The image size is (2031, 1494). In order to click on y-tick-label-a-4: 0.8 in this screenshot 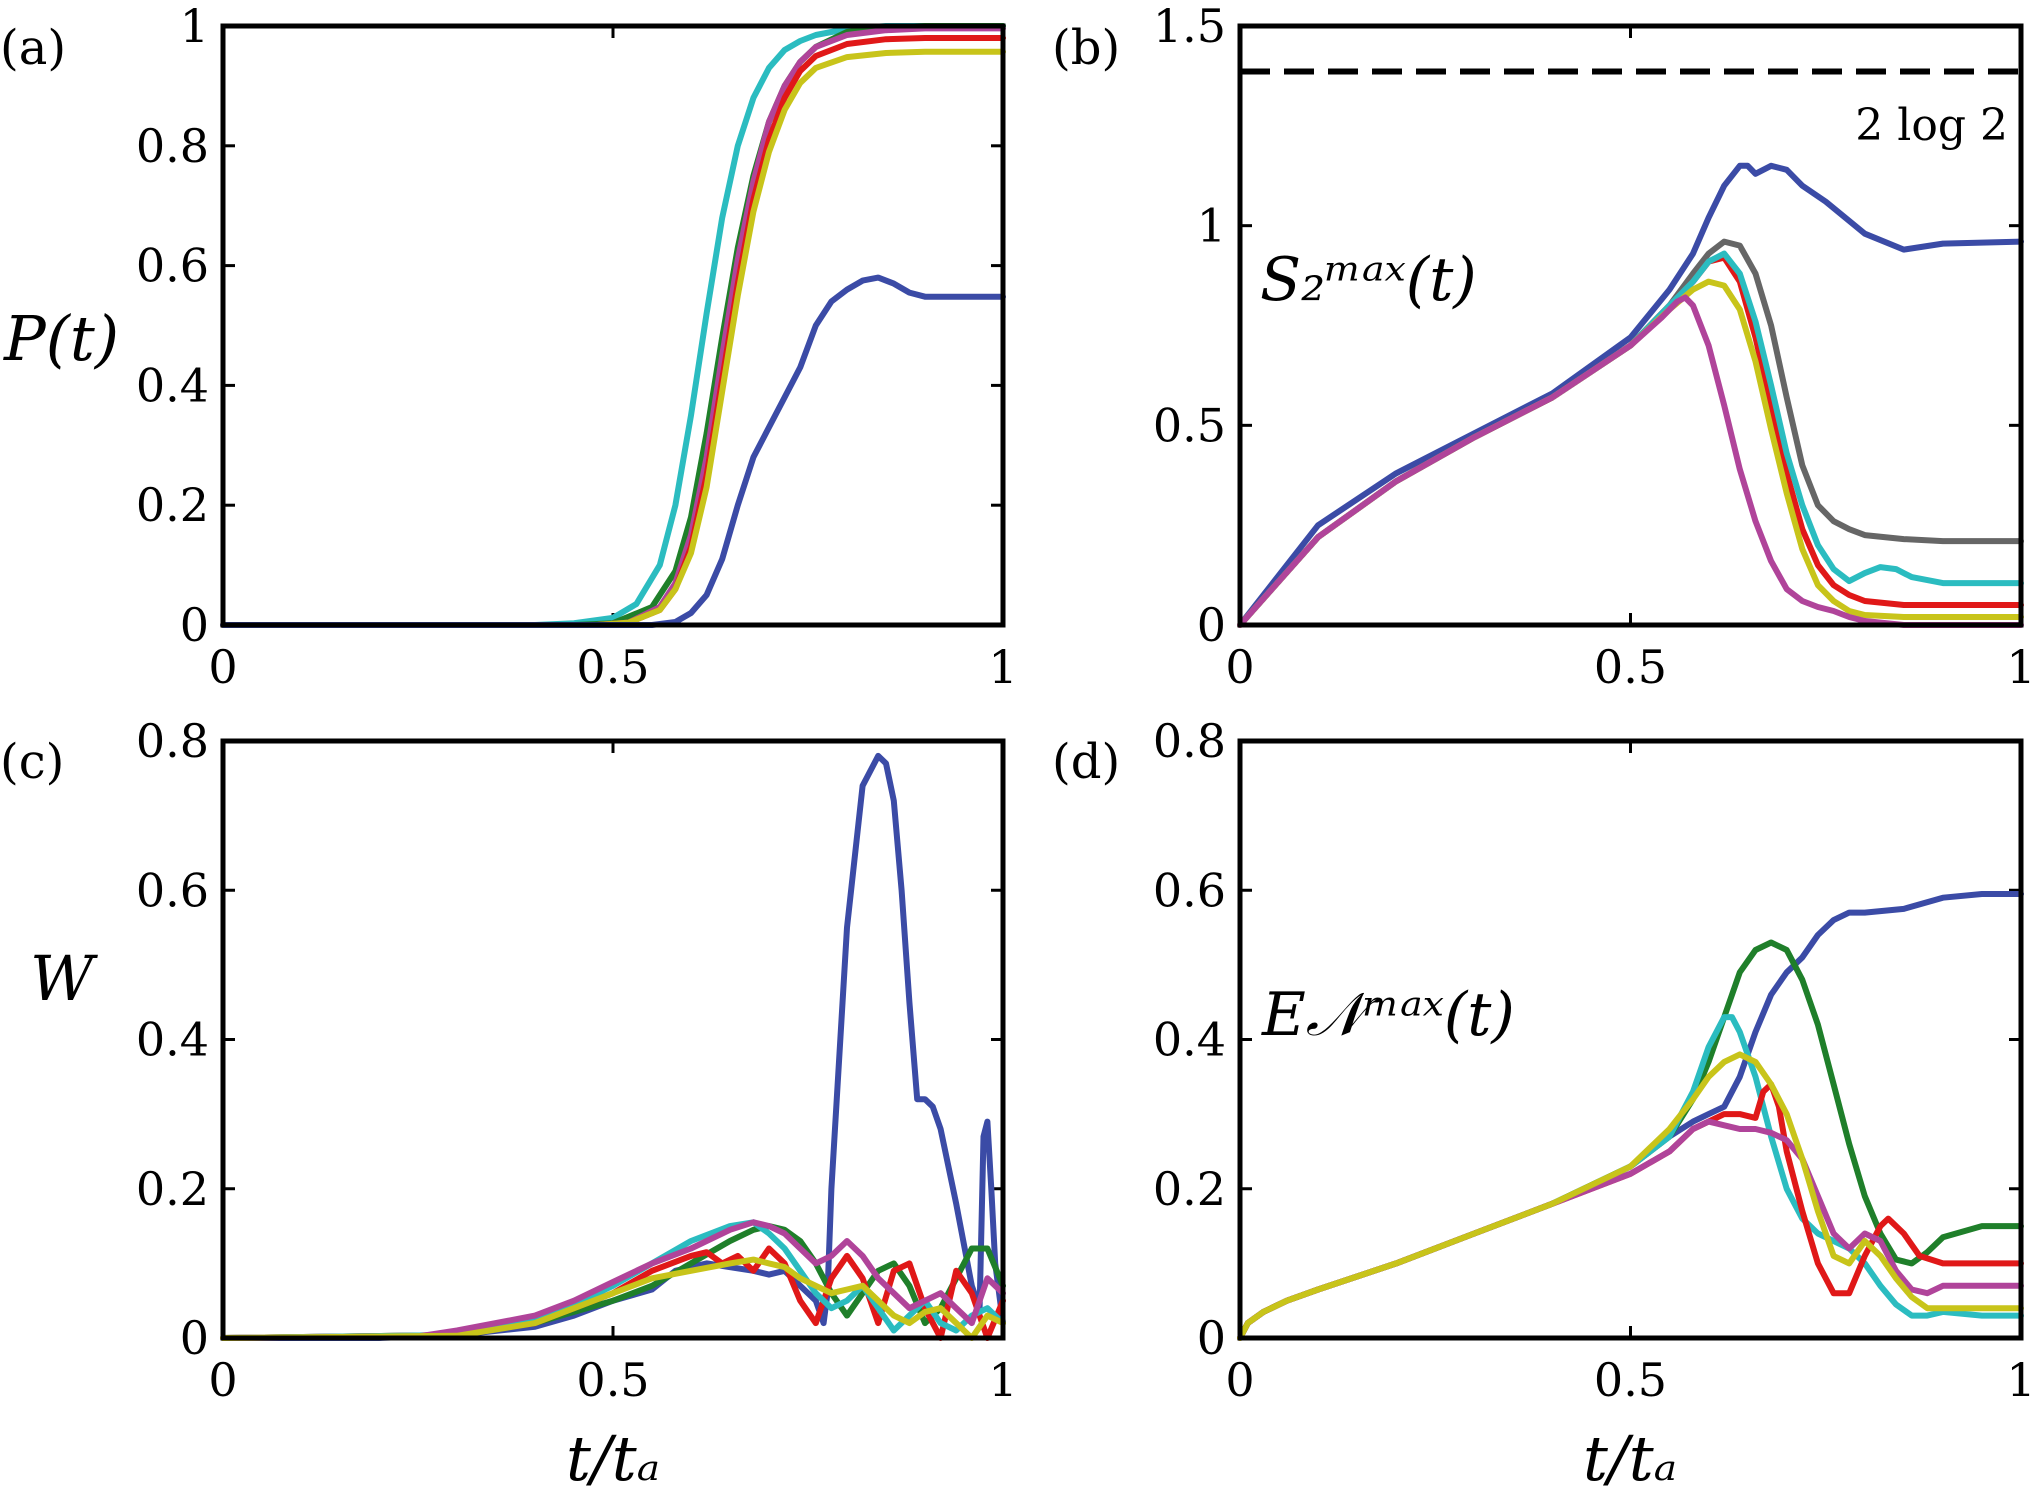, I will do `click(172, 146)`.